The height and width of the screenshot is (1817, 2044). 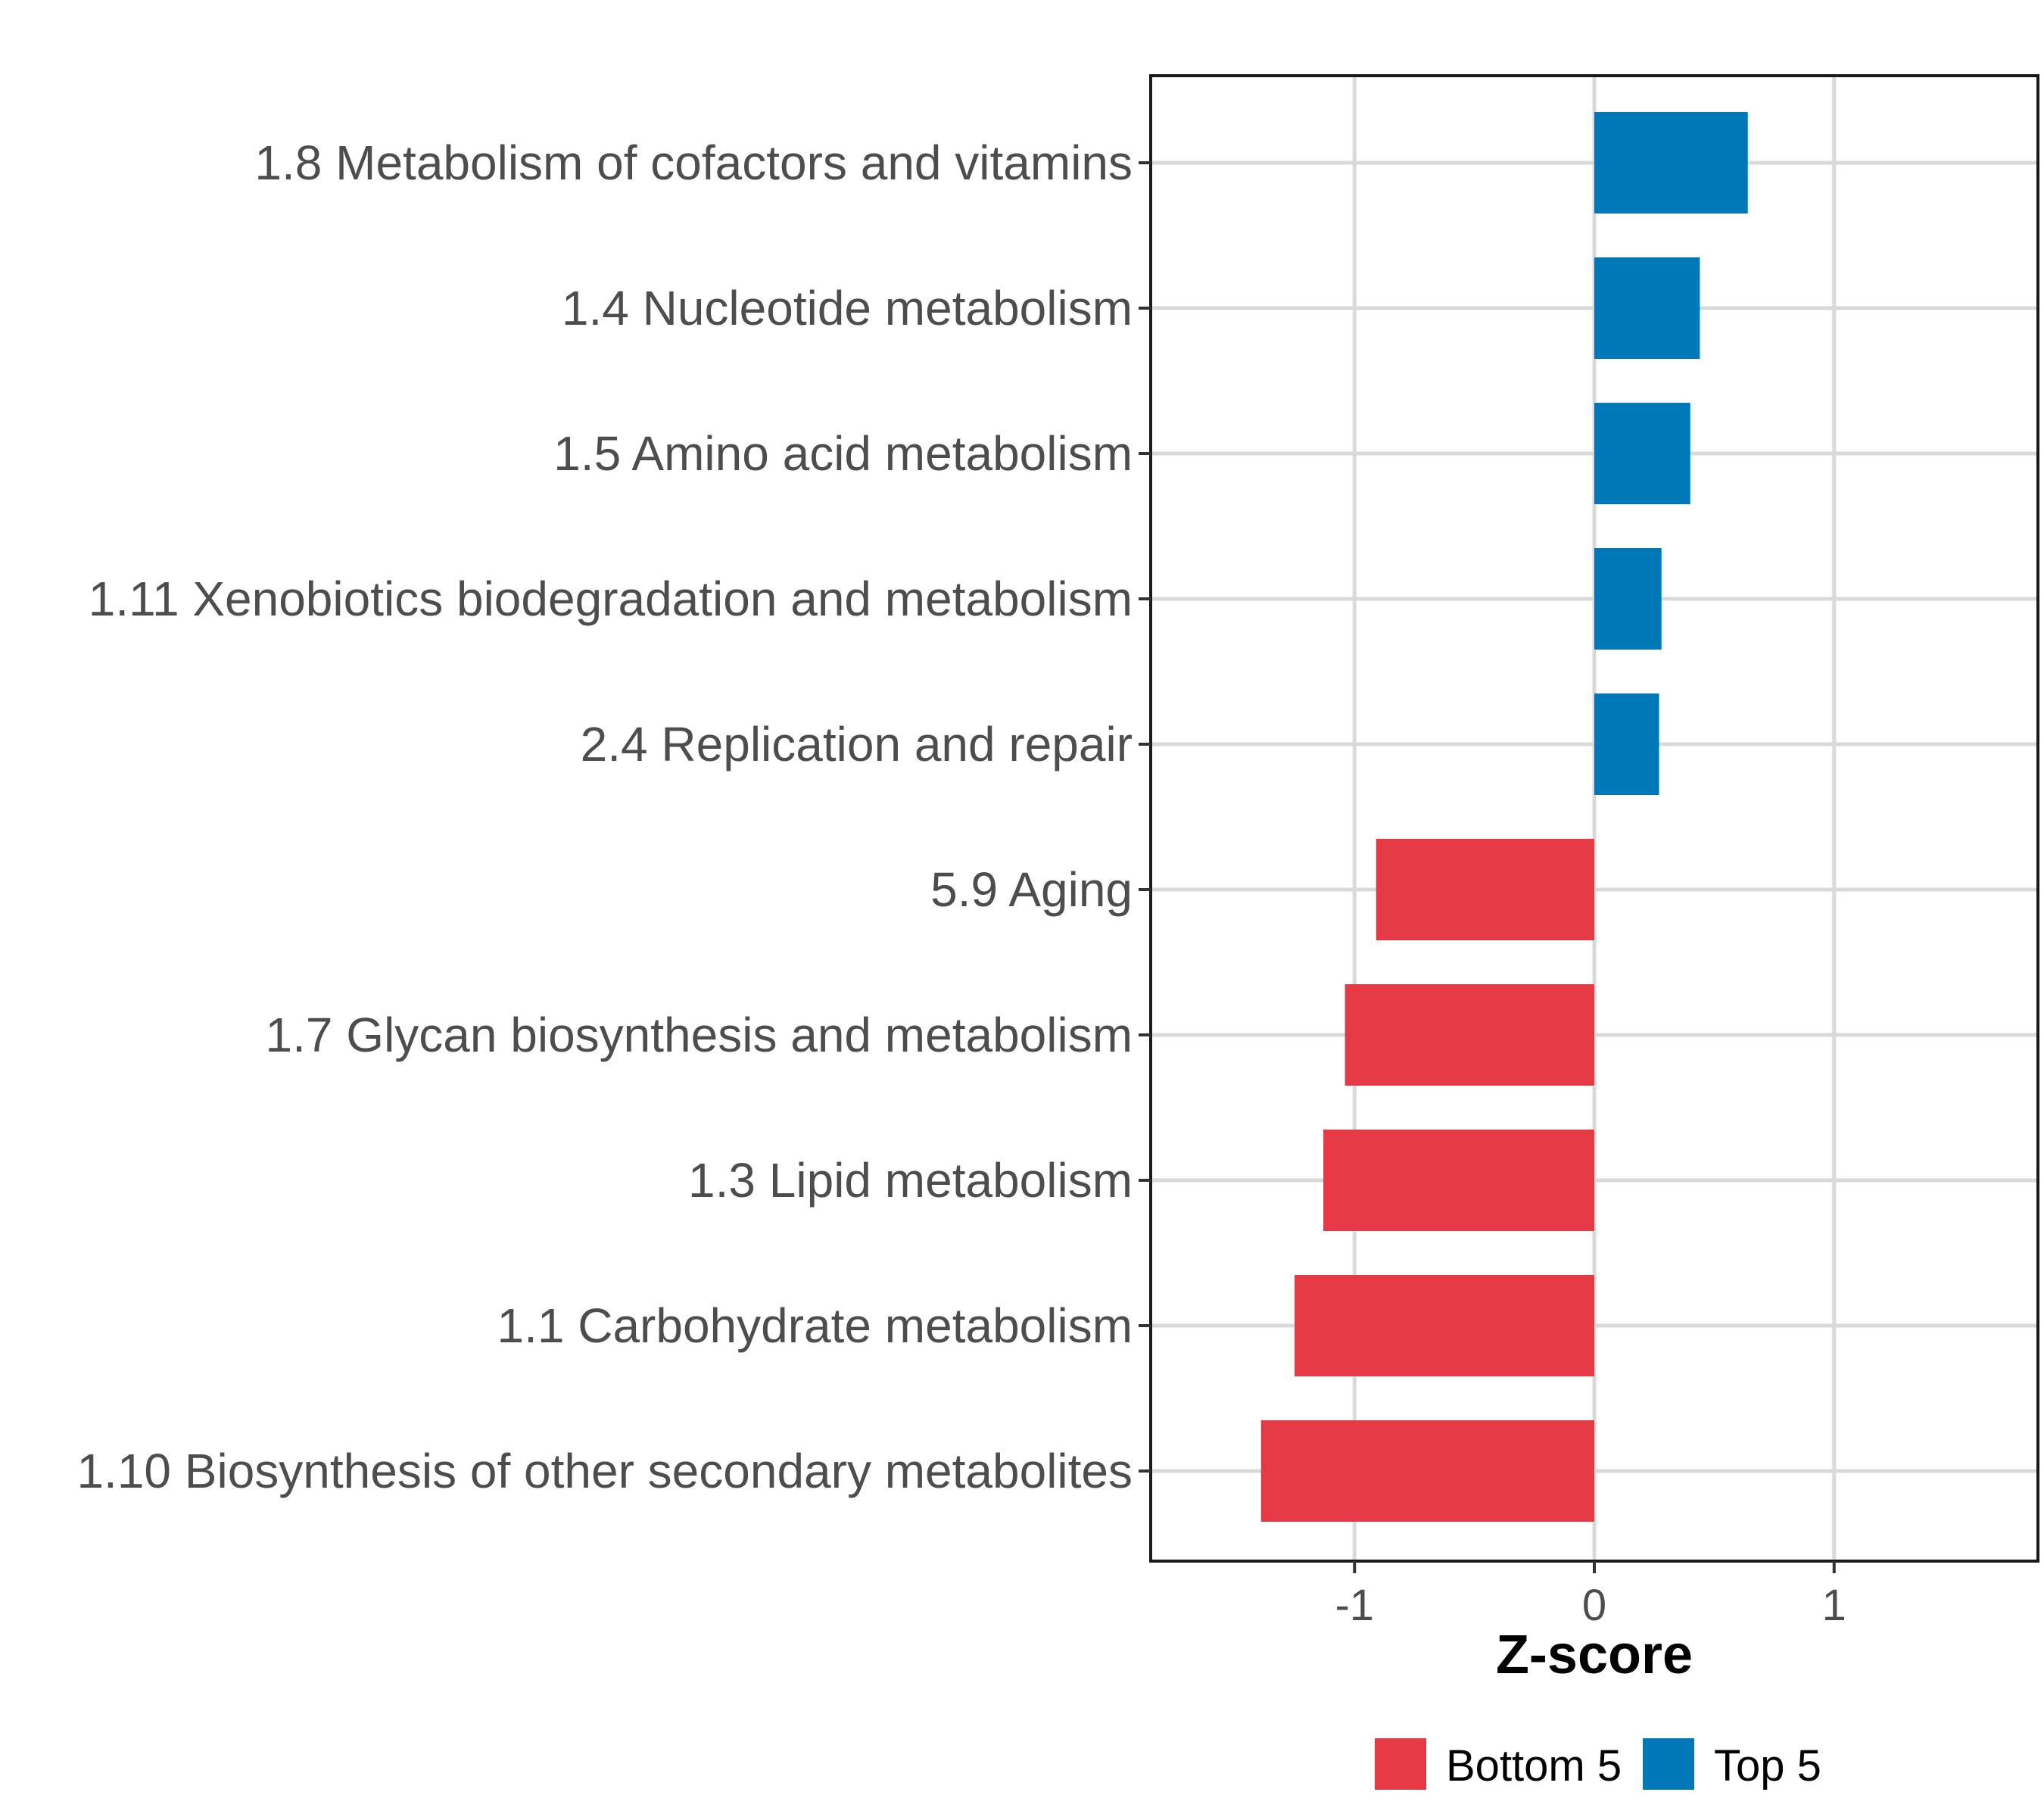 What do you see at coordinates (911, 1180) in the screenshot?
I see `category-label: 1.3 Lipid metabolism` at bounding box center [911, 1180].